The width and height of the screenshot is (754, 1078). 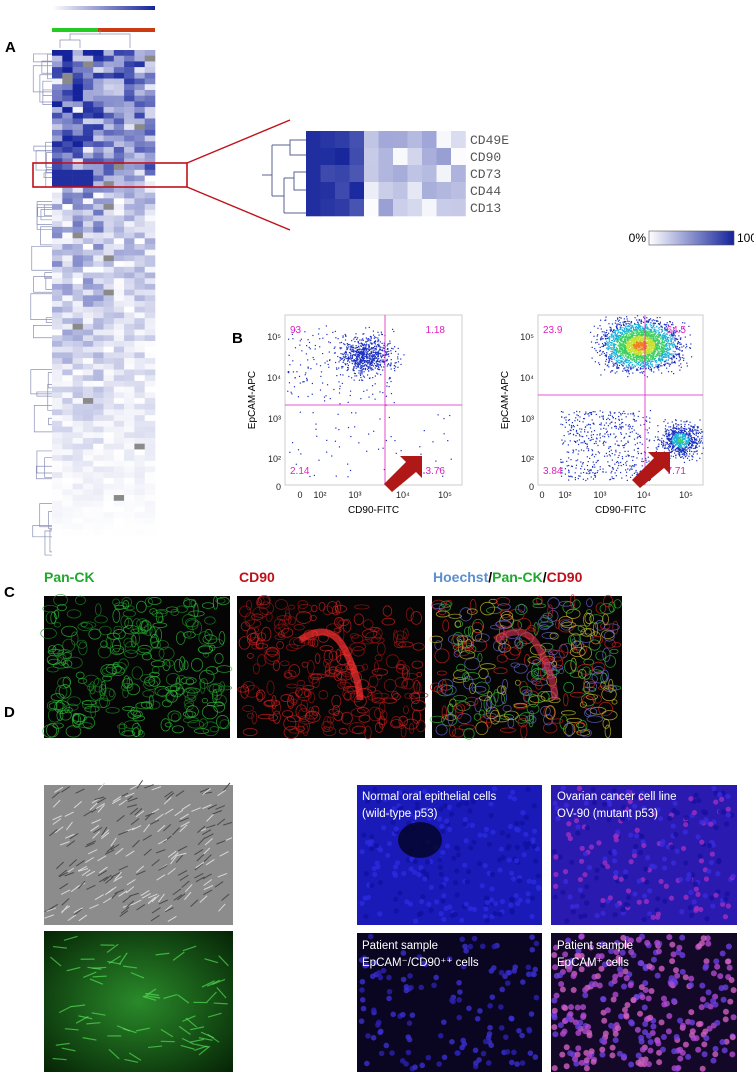 What do you see at coordinates (371, 139) in the screenshot?
I see `zoom-cell` at bounding box center [371, 139].